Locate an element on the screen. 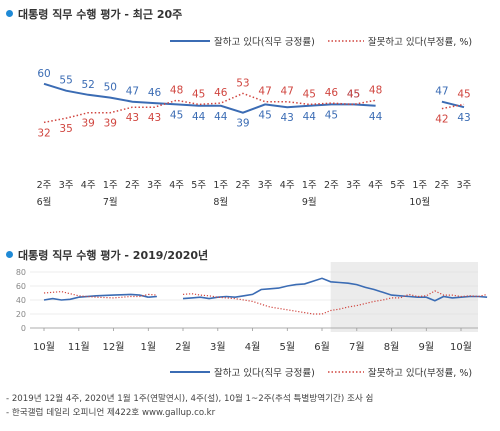  data-label: 50 is located at coordinates (110, 88).